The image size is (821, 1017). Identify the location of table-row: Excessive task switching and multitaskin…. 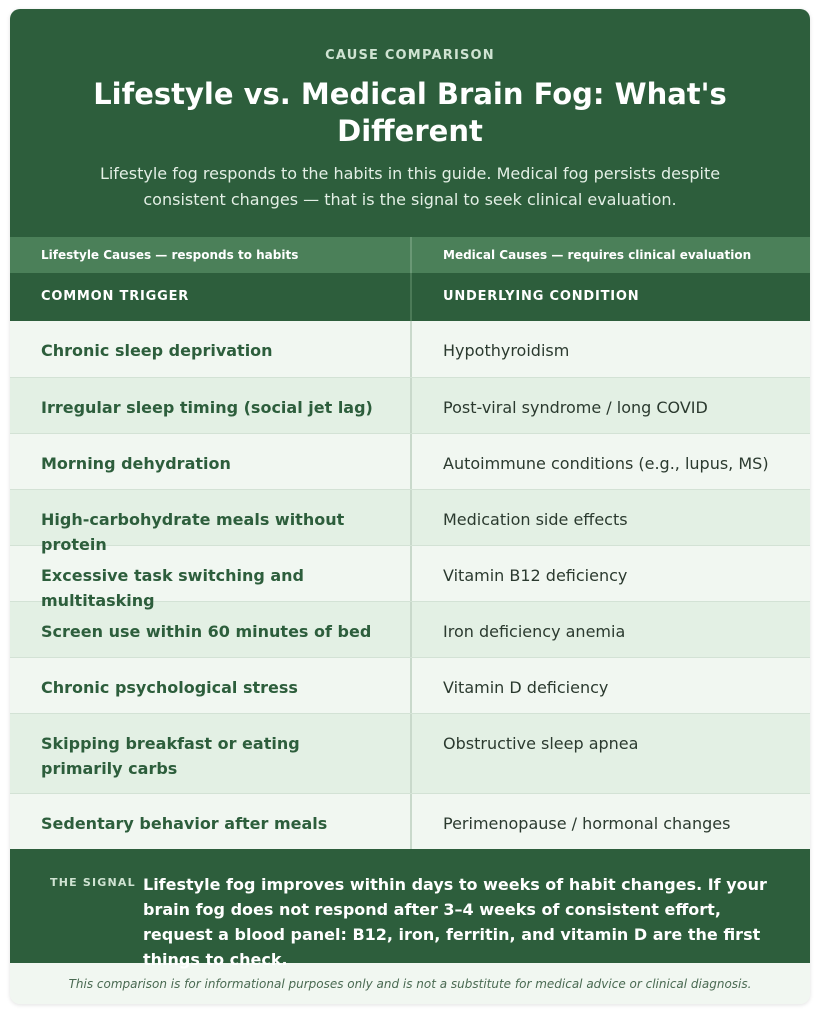
(410, 577).